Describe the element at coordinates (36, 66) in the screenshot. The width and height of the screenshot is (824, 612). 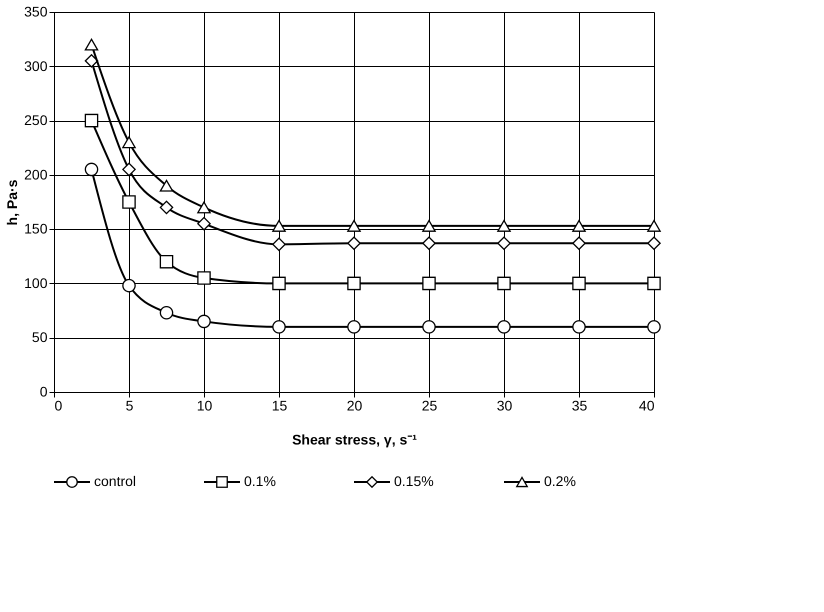
I see `y-tick-label: 300` at that location.